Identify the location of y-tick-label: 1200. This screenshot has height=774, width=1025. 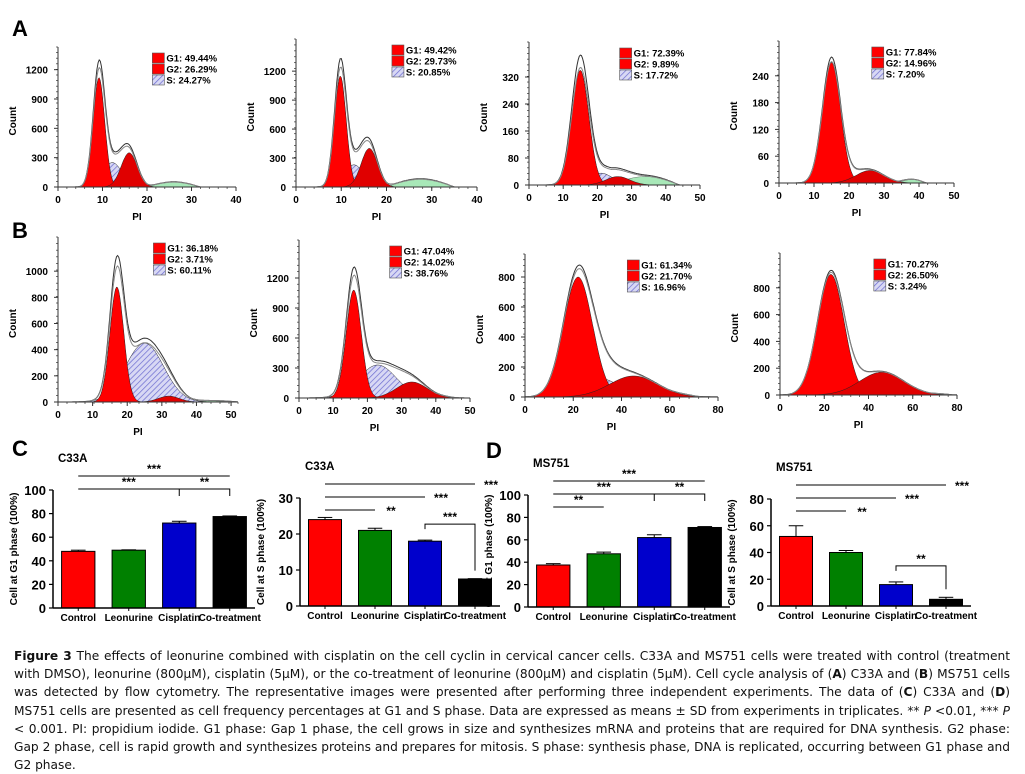
(37, 71).